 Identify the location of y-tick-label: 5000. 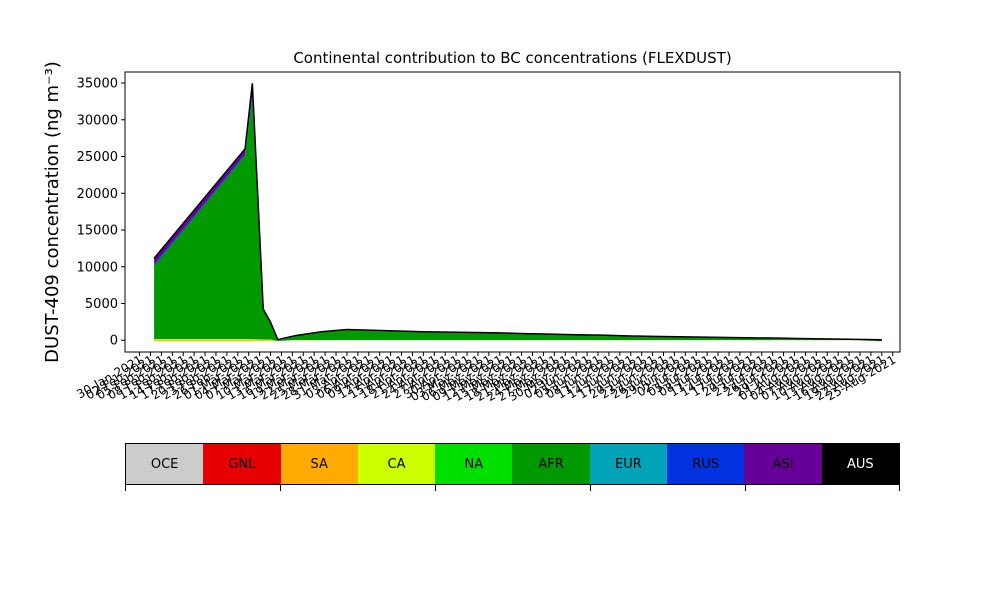
(101, 304).